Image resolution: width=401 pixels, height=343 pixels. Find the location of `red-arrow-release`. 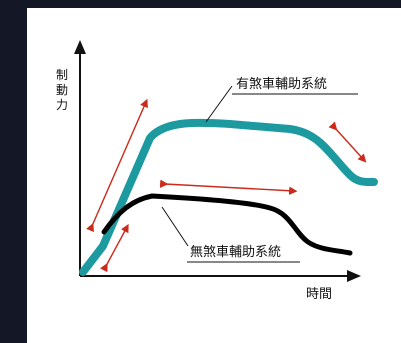

red-arrow-release is located at coordinates (347, 142).